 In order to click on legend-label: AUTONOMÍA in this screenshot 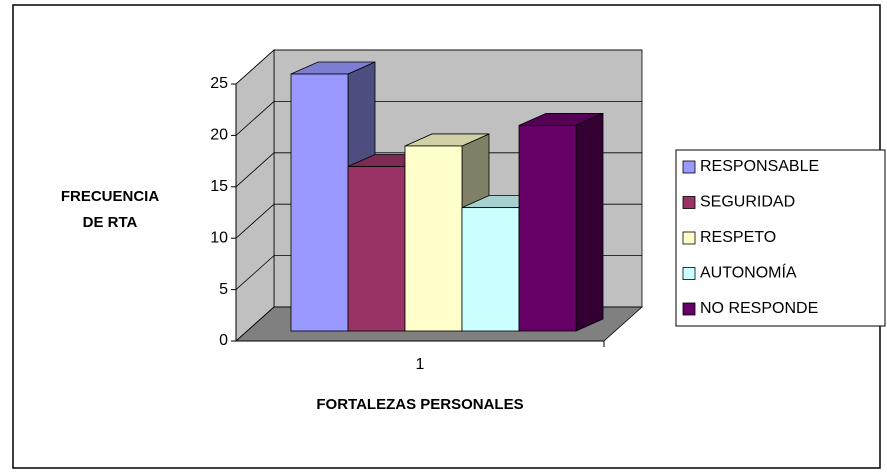, I will do `click(748, 272)`.